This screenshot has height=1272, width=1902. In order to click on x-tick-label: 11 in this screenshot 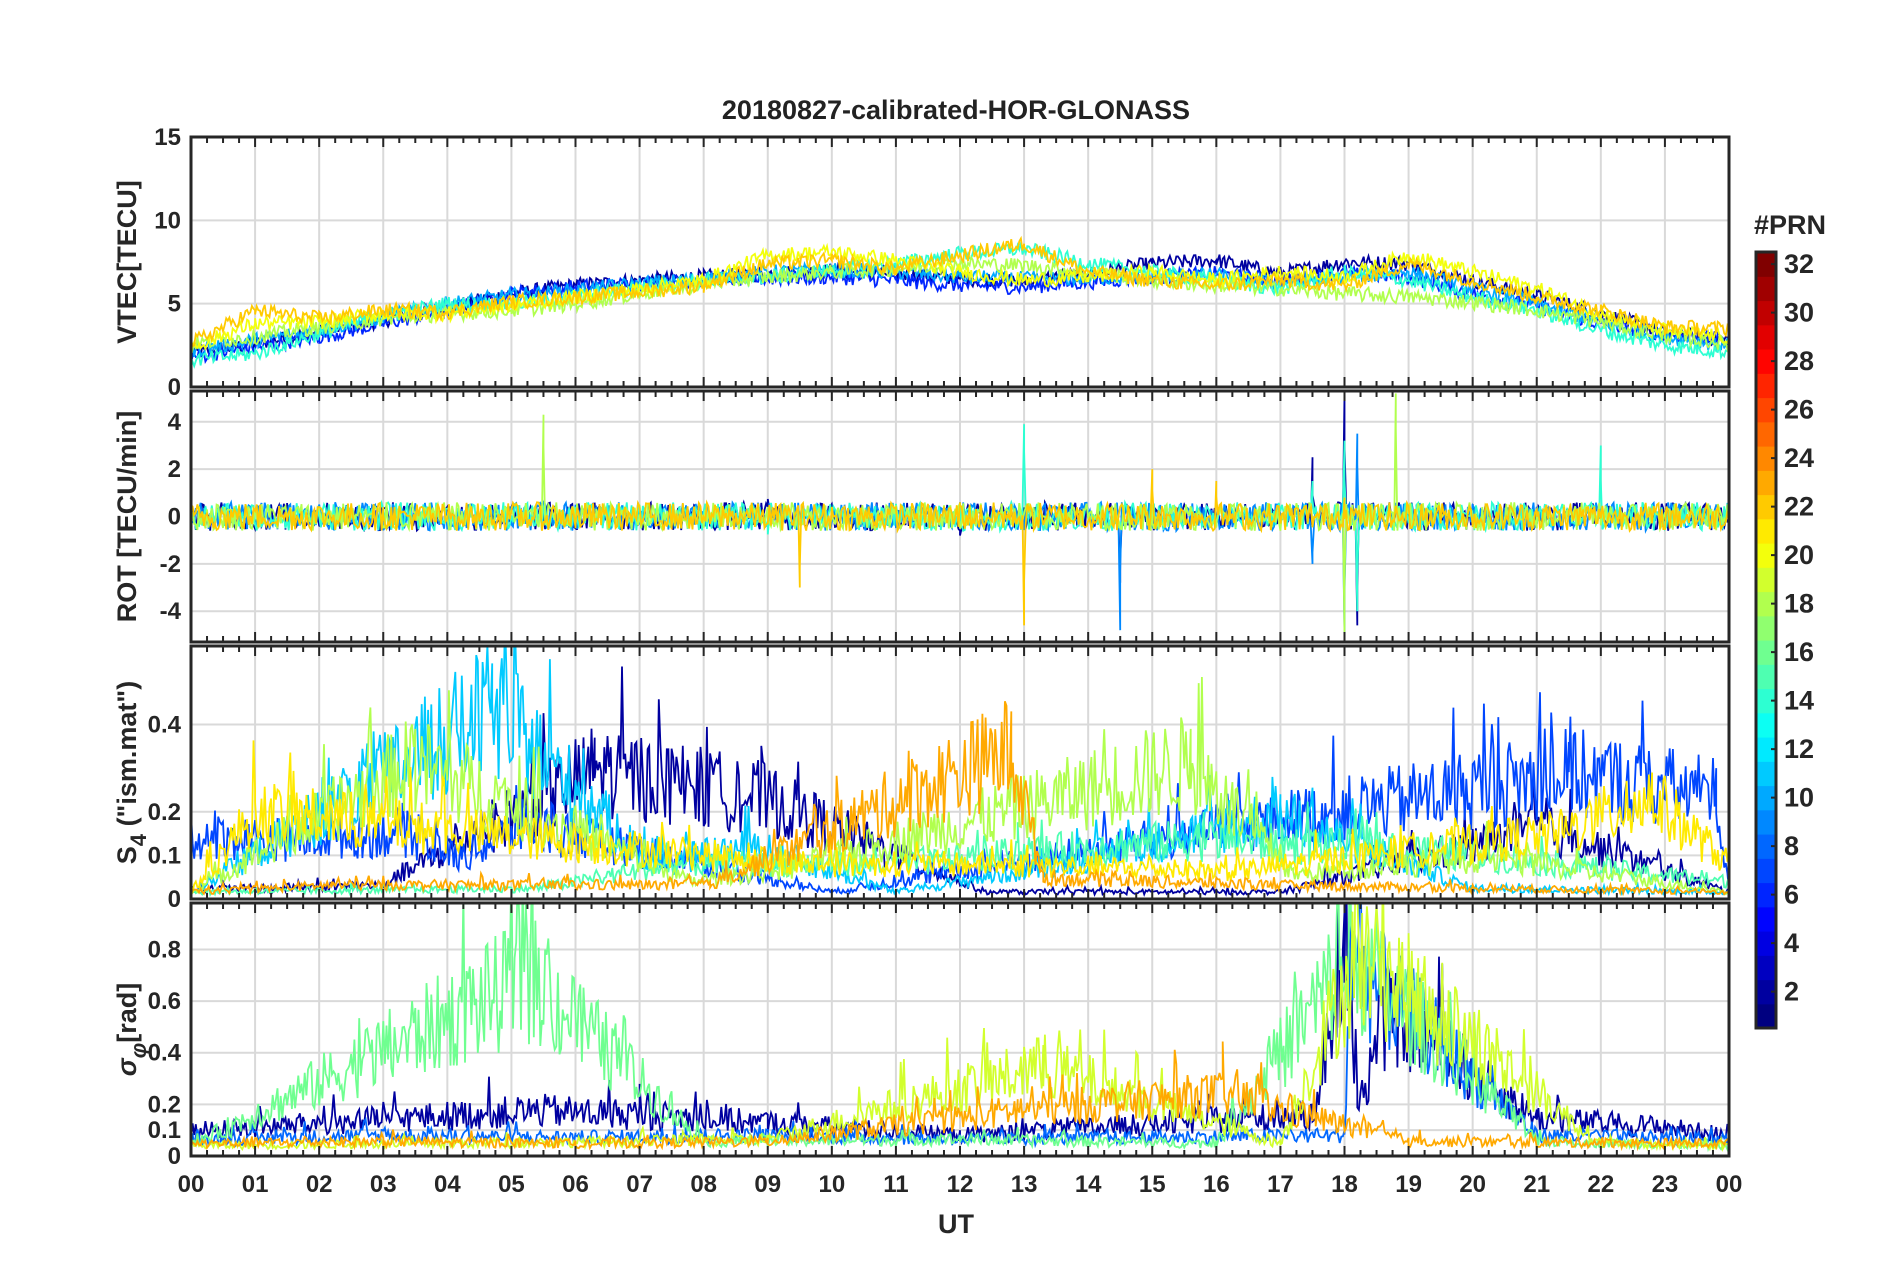, I will do `click(895, 1184)`.